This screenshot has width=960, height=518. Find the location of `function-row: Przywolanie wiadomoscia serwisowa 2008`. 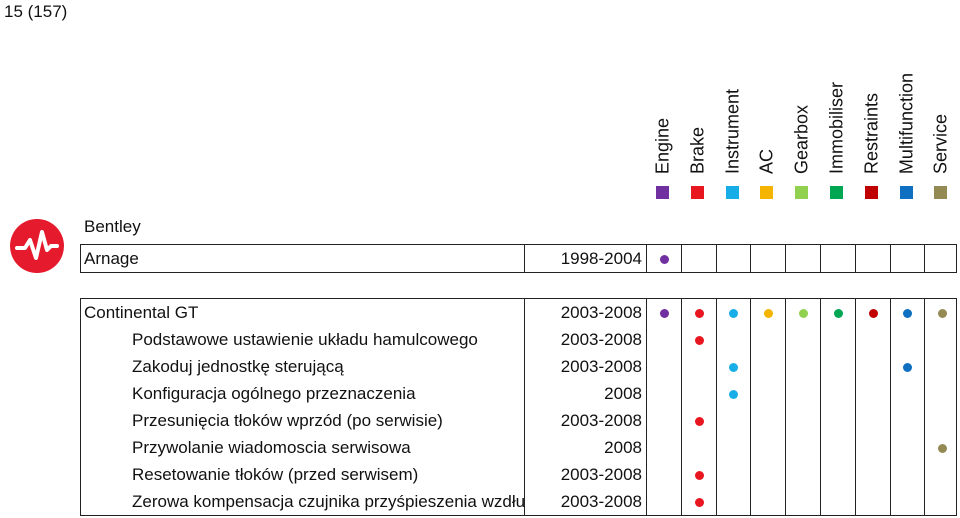

function-row: Przywolanie wiadomoscia serwisowa 2008 is located at coordinates (518, 447).